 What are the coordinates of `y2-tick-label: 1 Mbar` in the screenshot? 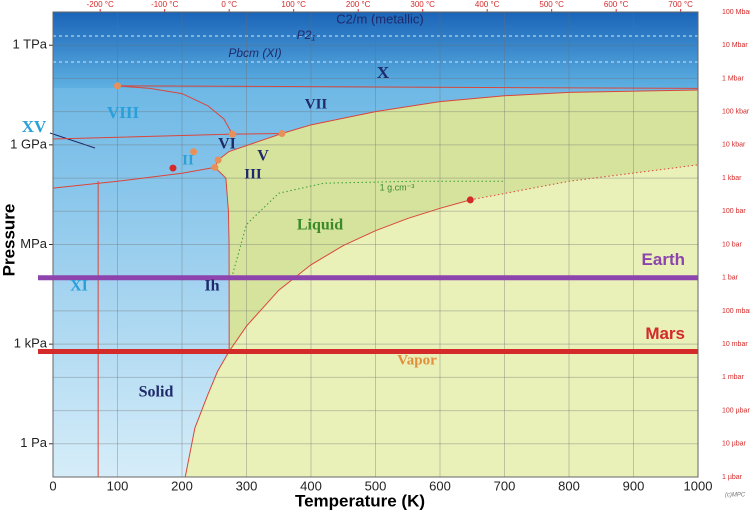 It's located at (733, 78).